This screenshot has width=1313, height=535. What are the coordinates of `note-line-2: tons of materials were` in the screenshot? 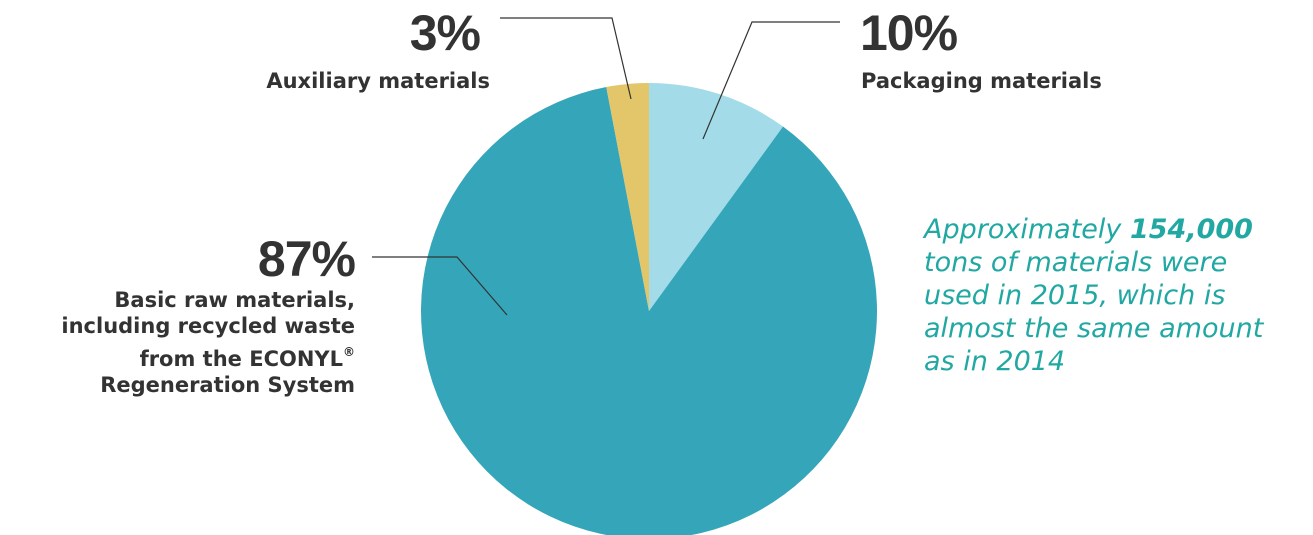 It's located at (1076, 262).